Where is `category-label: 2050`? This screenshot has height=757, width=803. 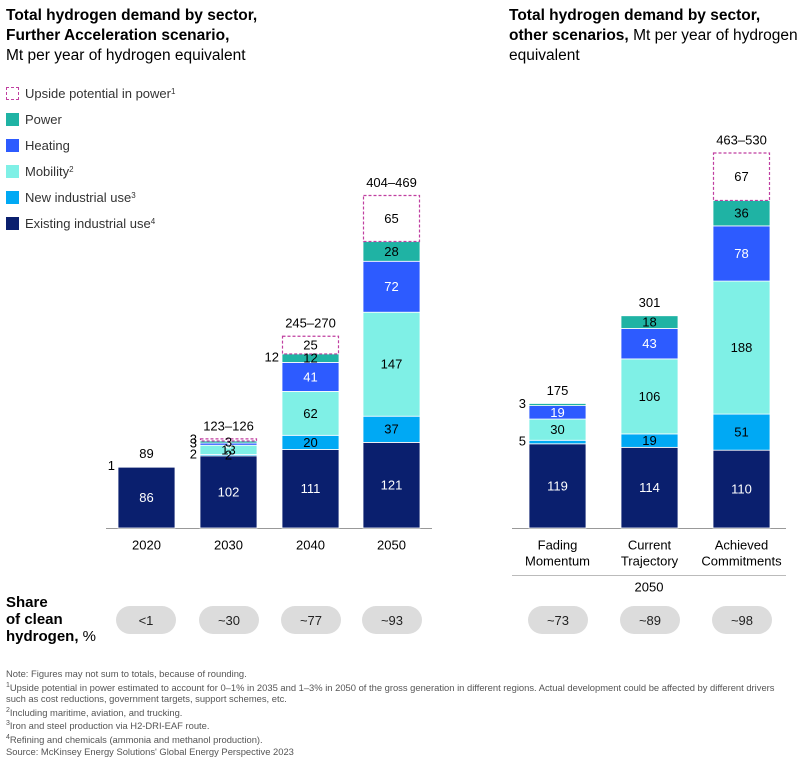 category-label: 2050 is located at coordinates (391, 544).